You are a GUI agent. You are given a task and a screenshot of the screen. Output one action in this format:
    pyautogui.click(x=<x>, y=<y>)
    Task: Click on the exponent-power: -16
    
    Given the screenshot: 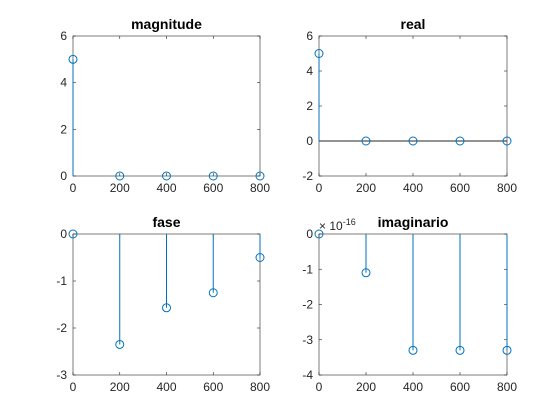 What is the action you would take?
    pyautogui.click(x=349, y=222)
    